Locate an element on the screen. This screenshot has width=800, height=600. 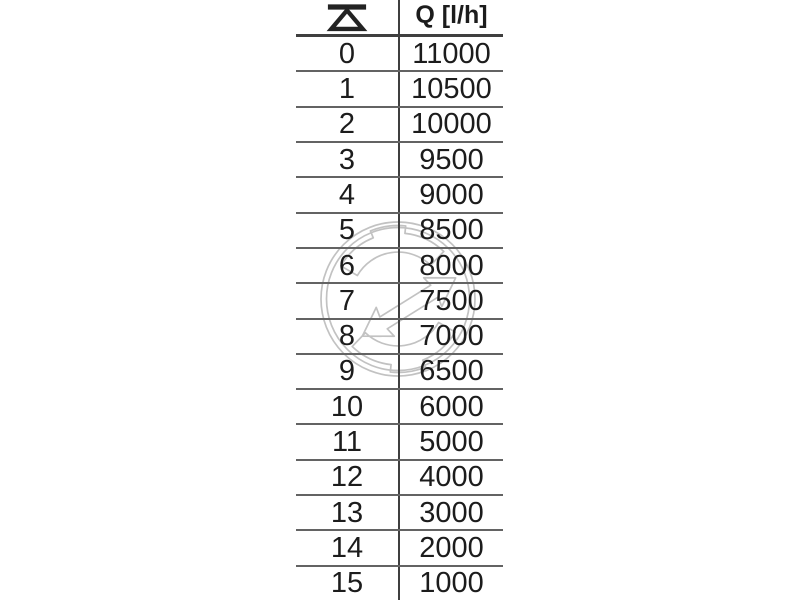
table-row: 8 7000 is located at coordinates (399, 337).